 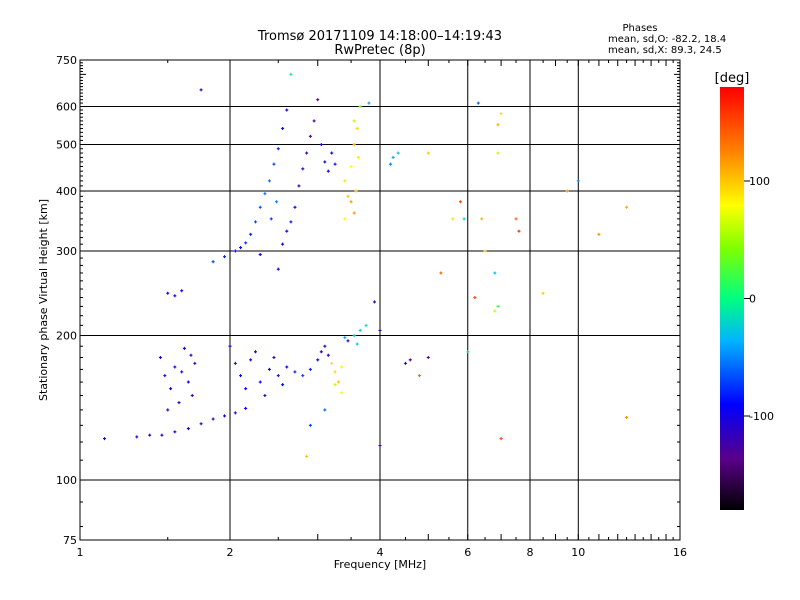 What do you see at coordinates (761, 416) in the screenshot?
I see `colorbar-tick-label: -100` at bounding box center [761, 416].